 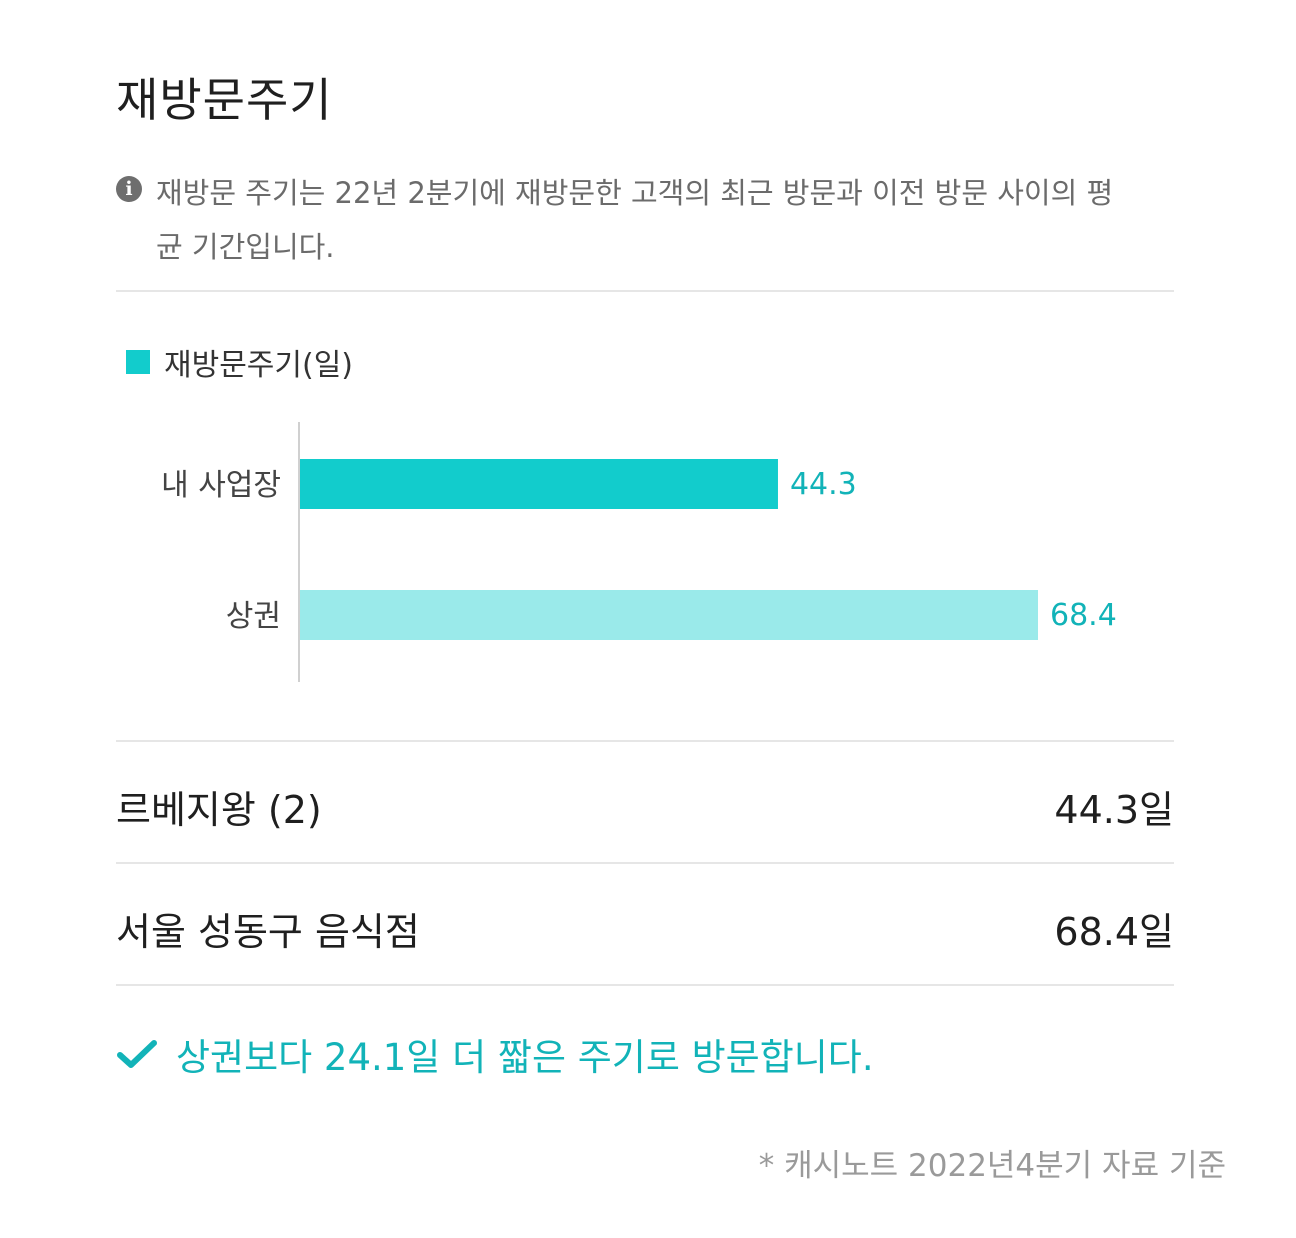 I want to click on chart-legend: 재방문주기(일), so click(x=239, y=362).